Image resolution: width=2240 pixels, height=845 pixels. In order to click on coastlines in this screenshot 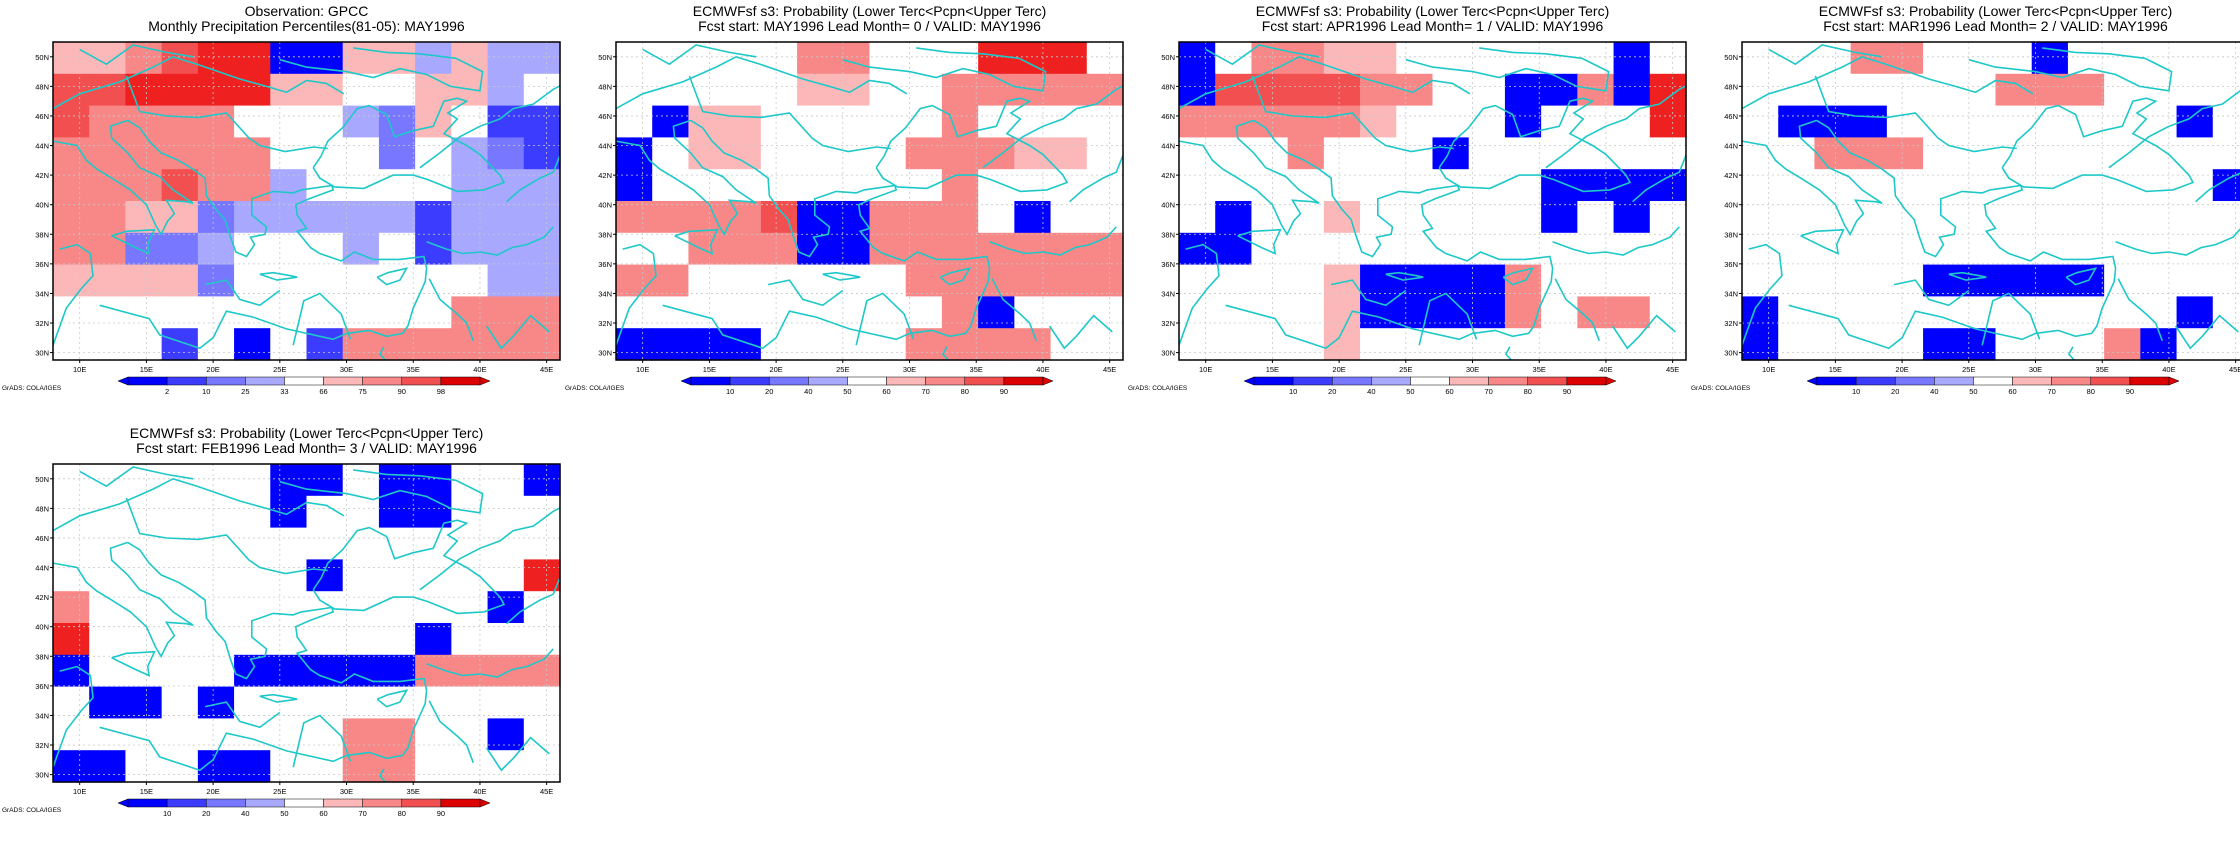, I will do `click(306, 202)`.